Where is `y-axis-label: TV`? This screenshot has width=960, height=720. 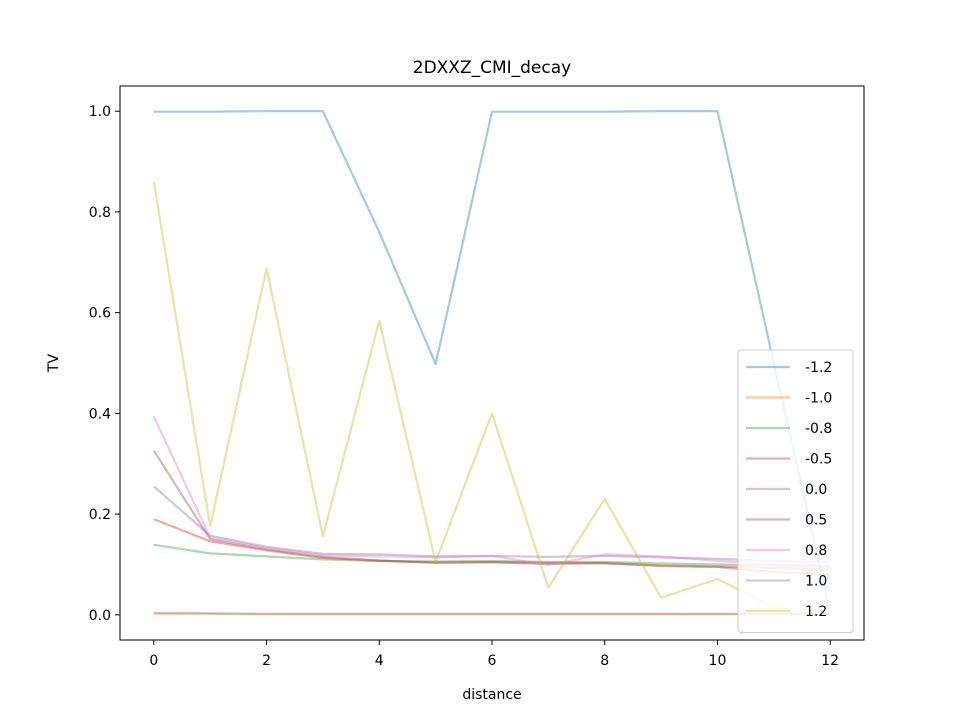
y-axis-label: TV is located at coordinates (54, 364).